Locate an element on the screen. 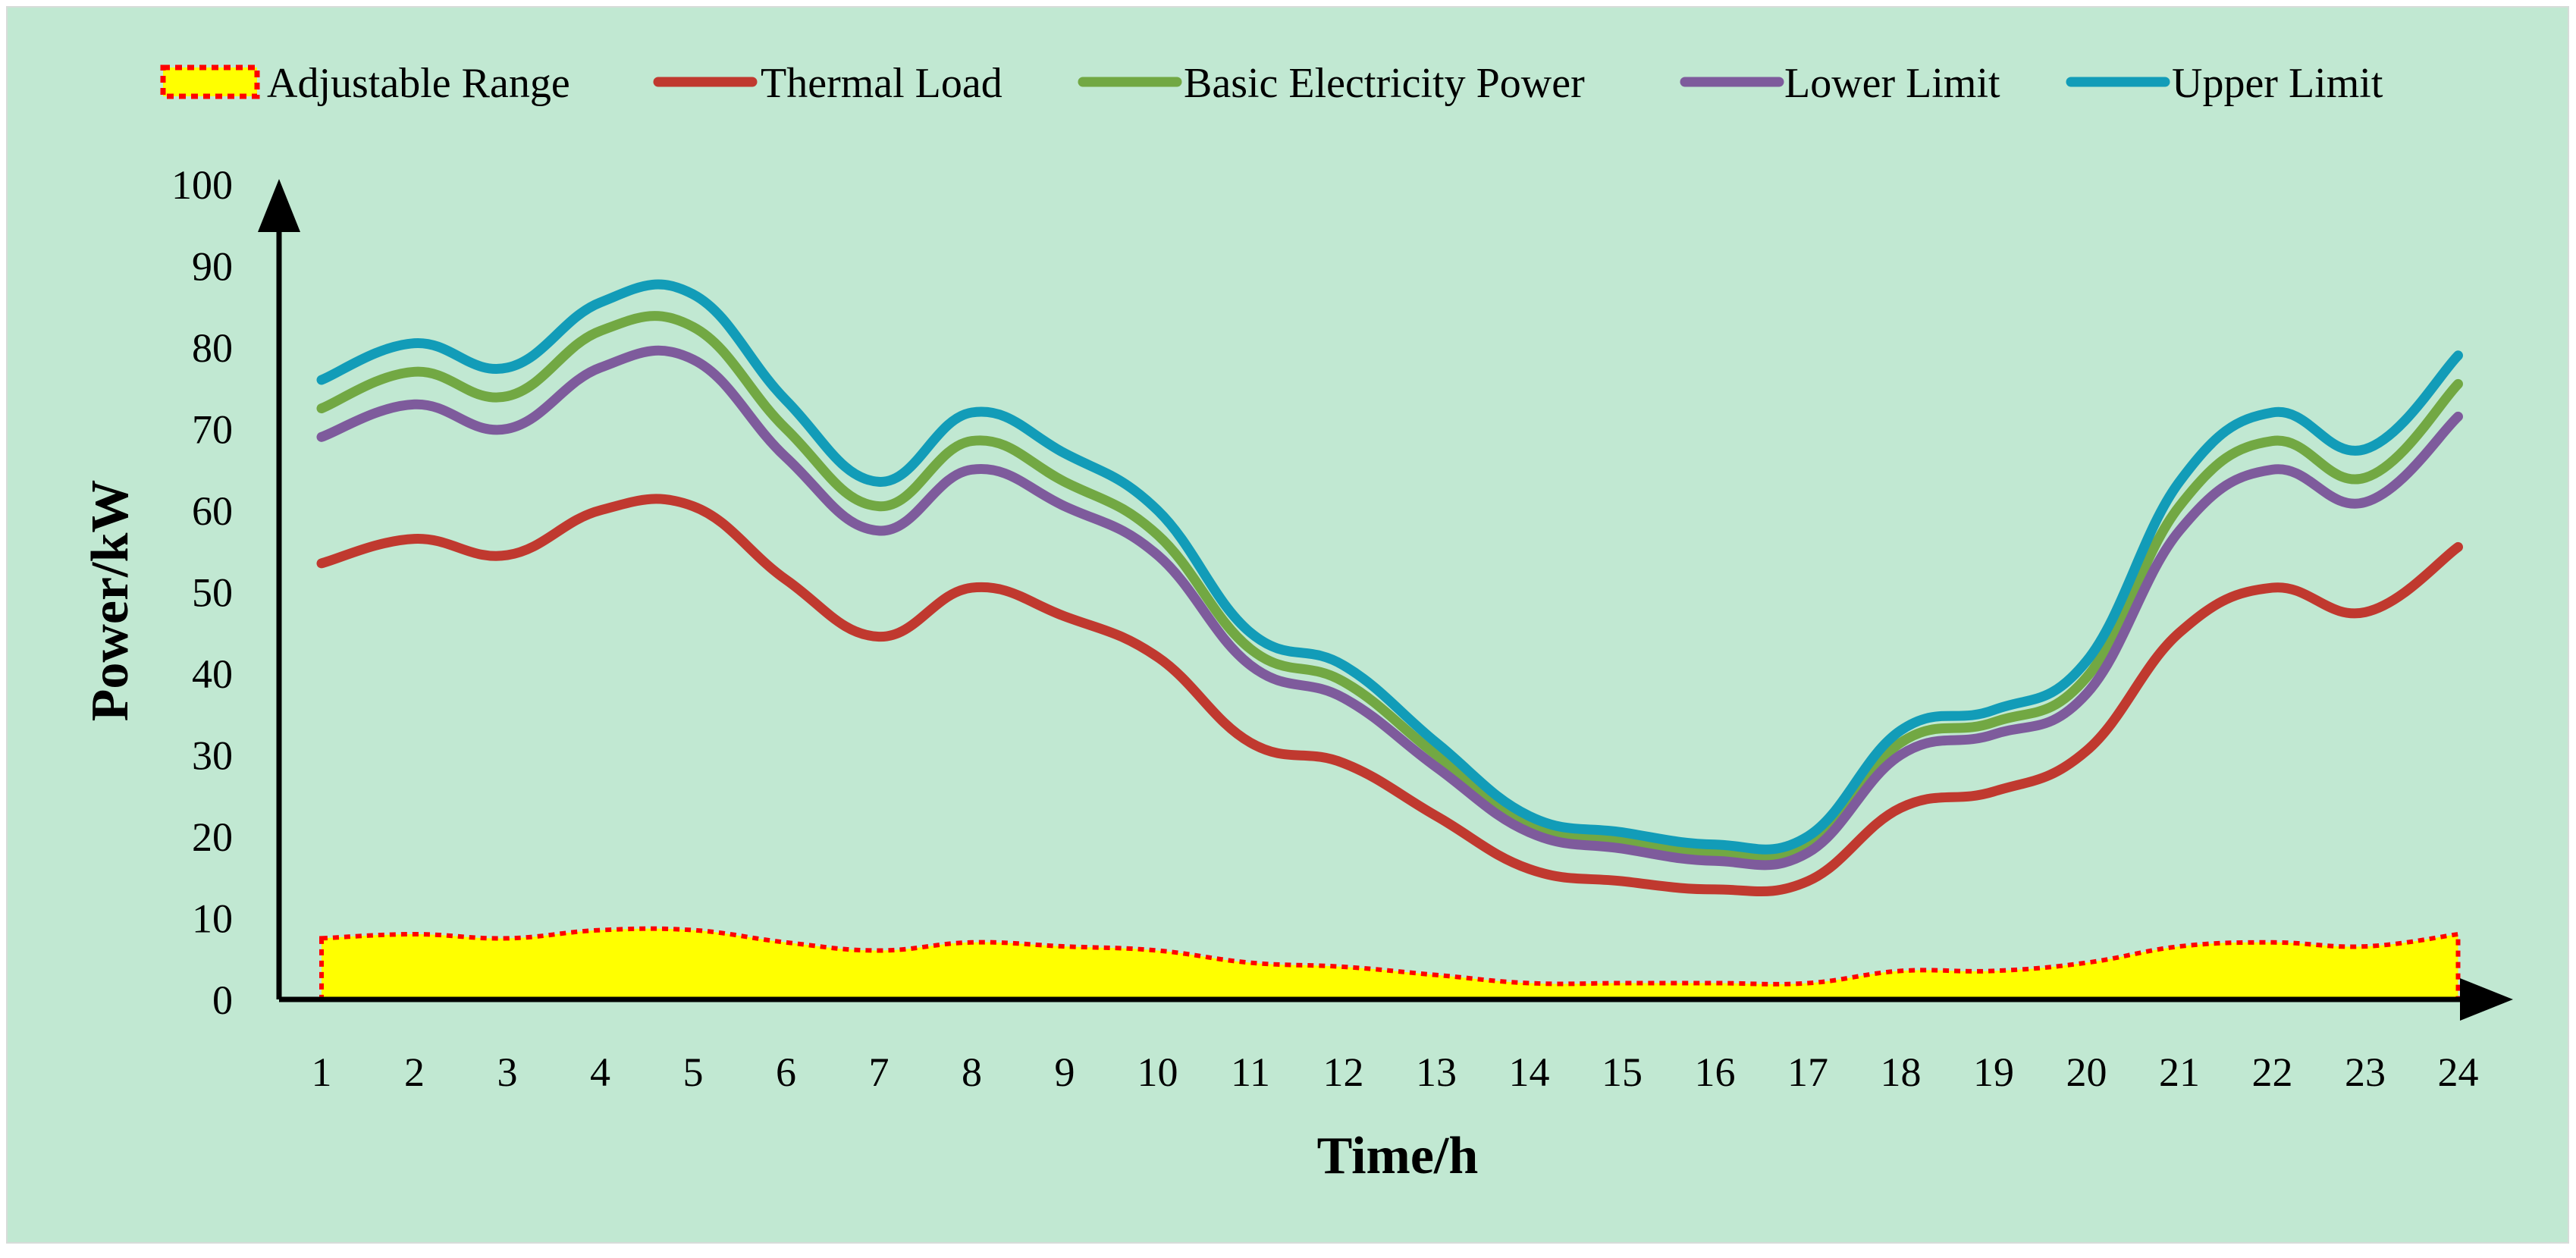 The height and width of the screenshot is (1258, 2576). x-tick-label-8: 8 is located at coordinates (972, 1072).